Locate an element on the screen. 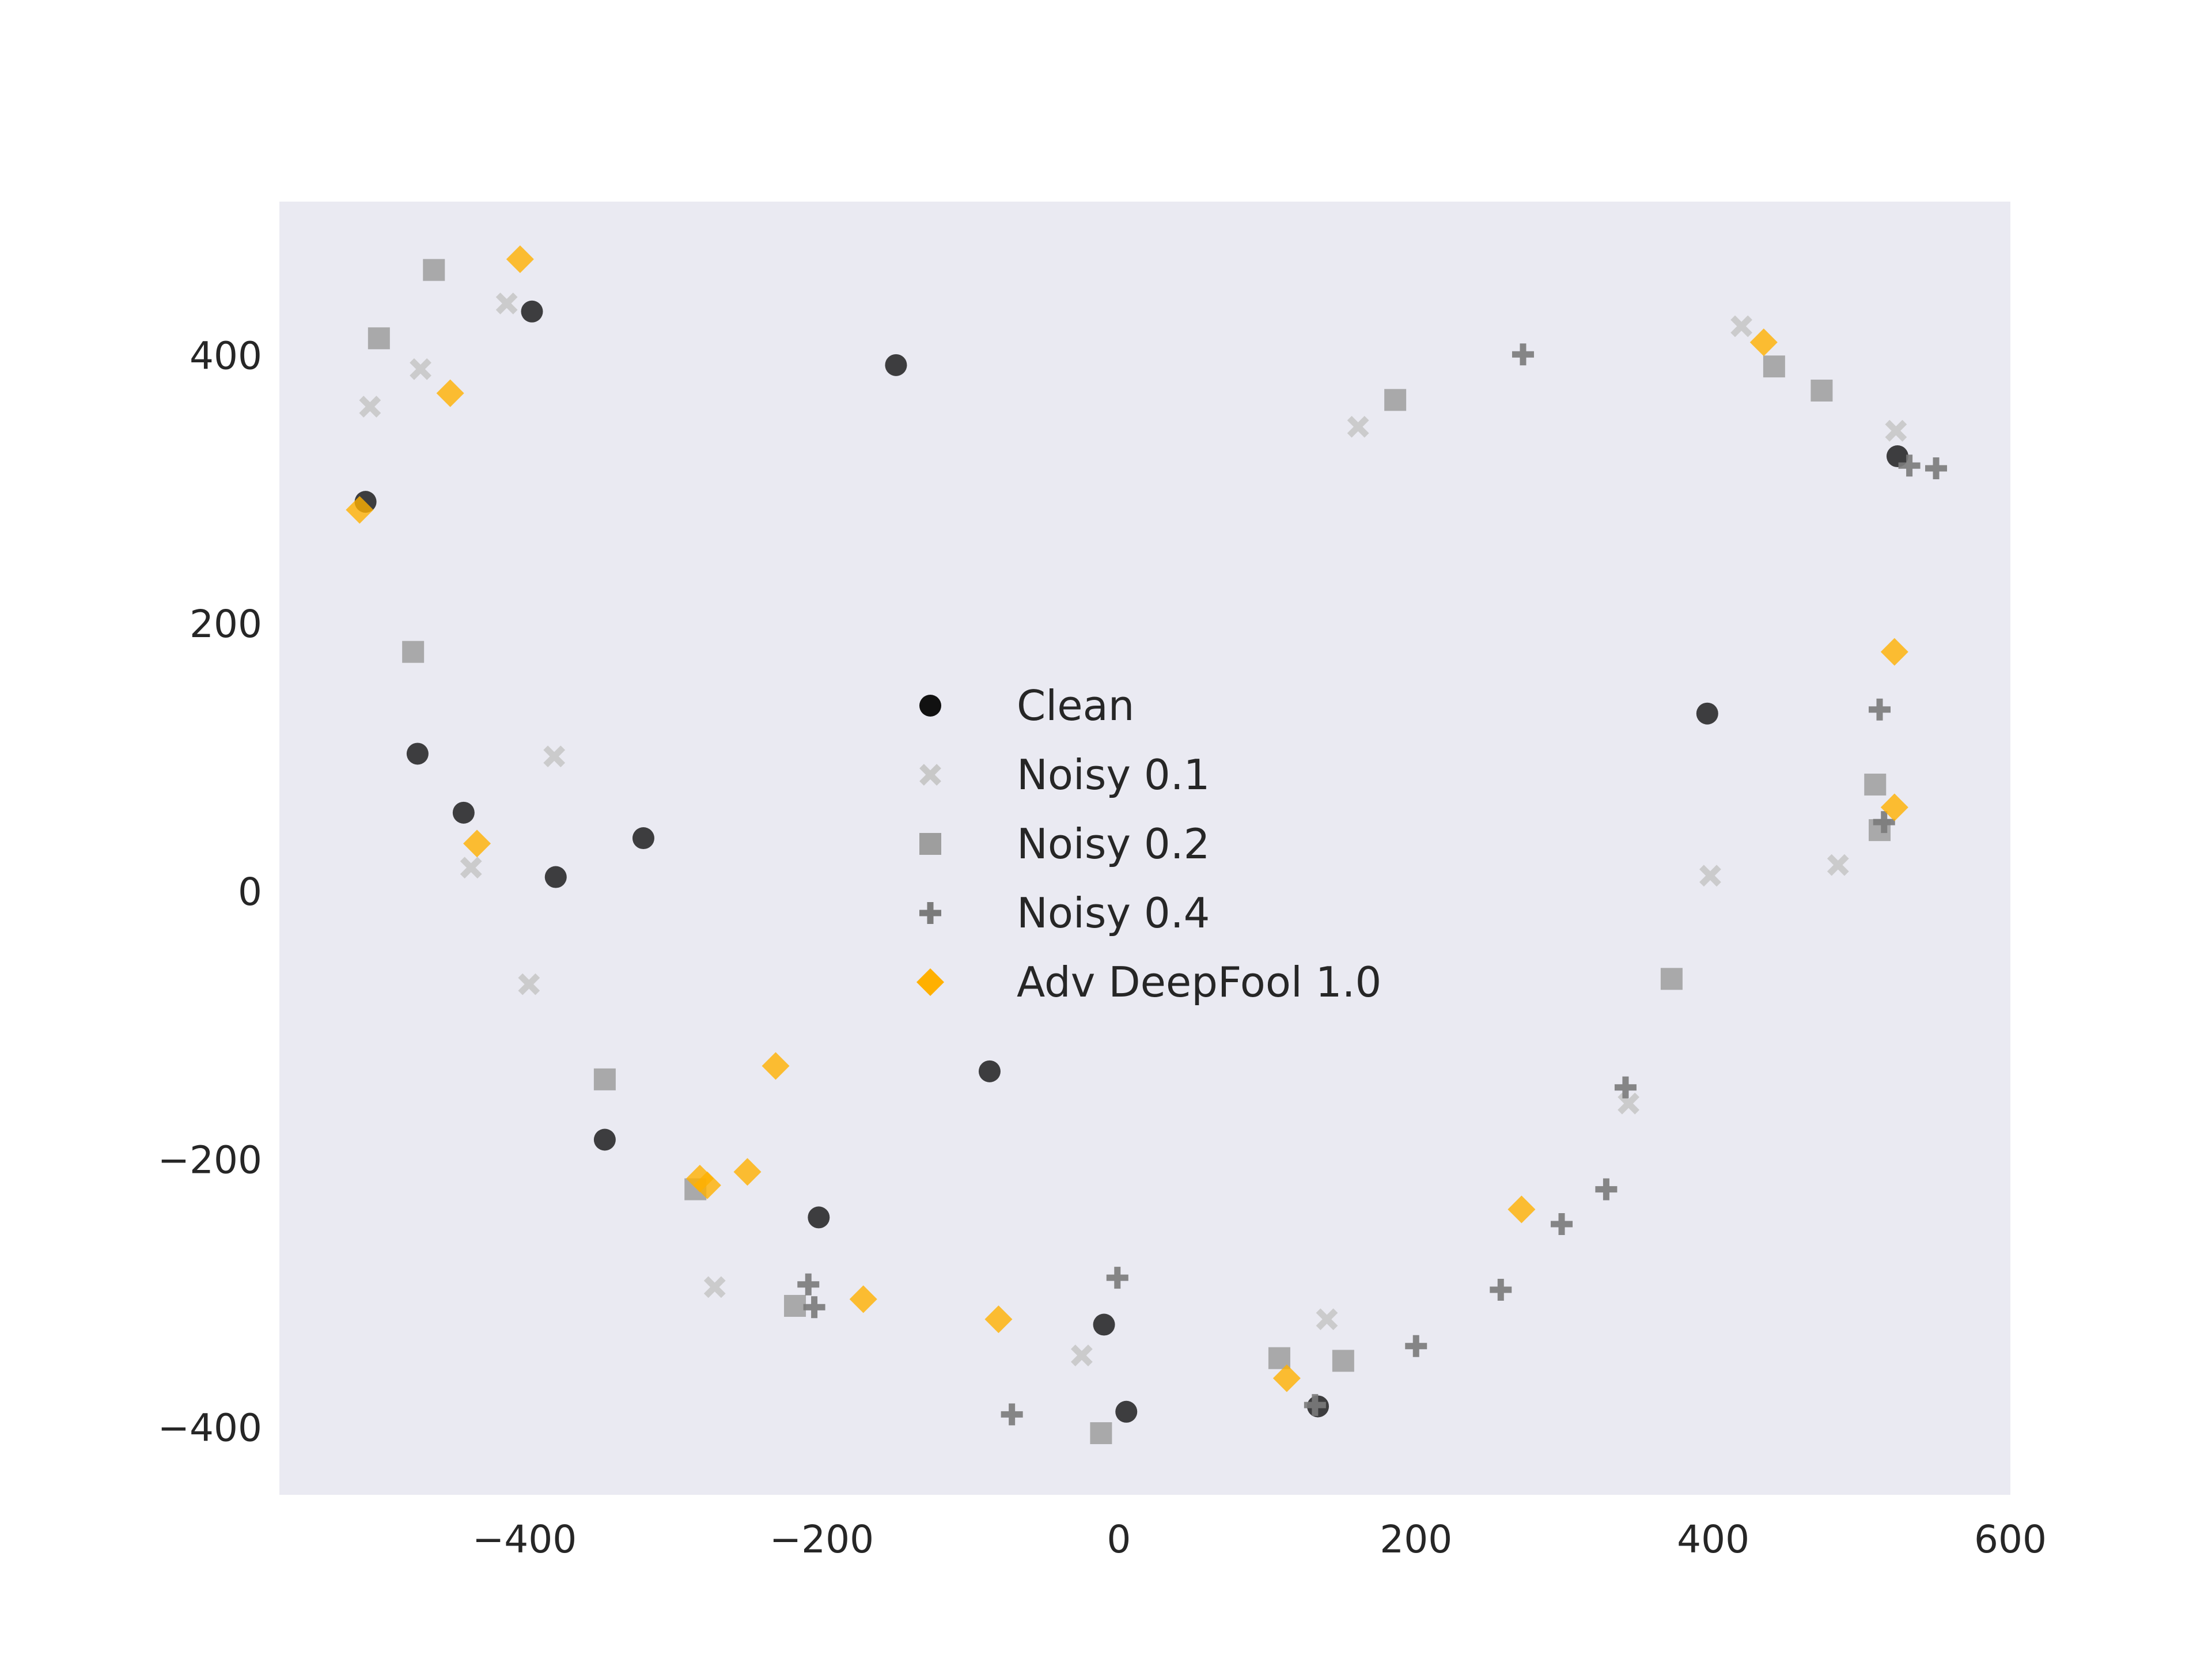 Image resolution: width=2212 pixels, height=1659 pixels. legend-label-noisy-0-2: Noisy 0.2 is located at coordinates (1113, 844).